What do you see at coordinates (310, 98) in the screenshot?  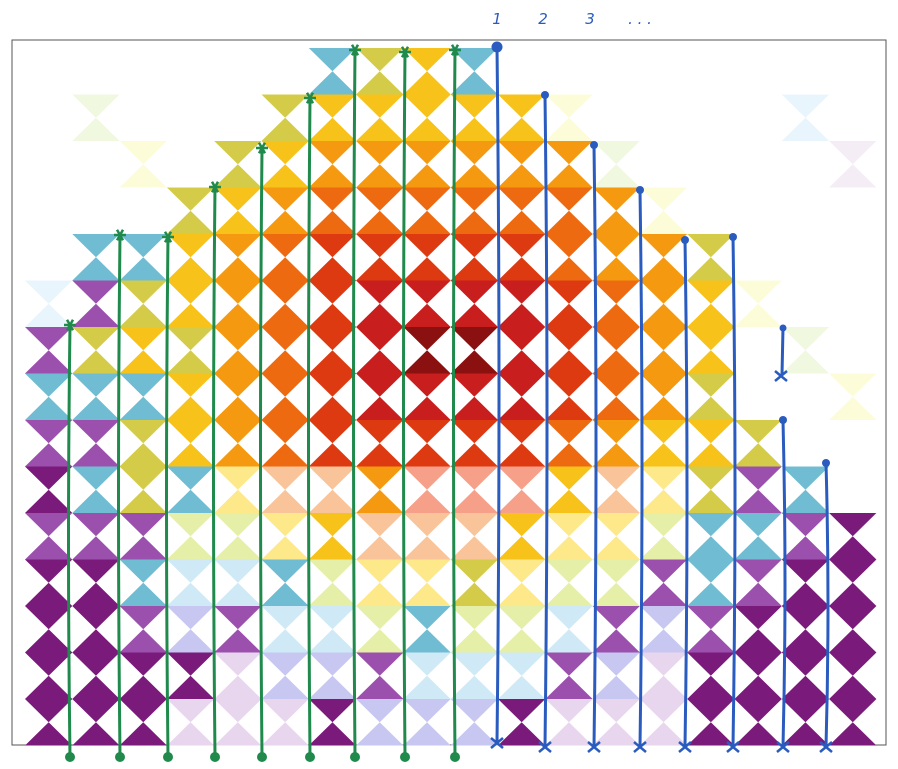 I see `star-head` at bounding box center [310, 98].